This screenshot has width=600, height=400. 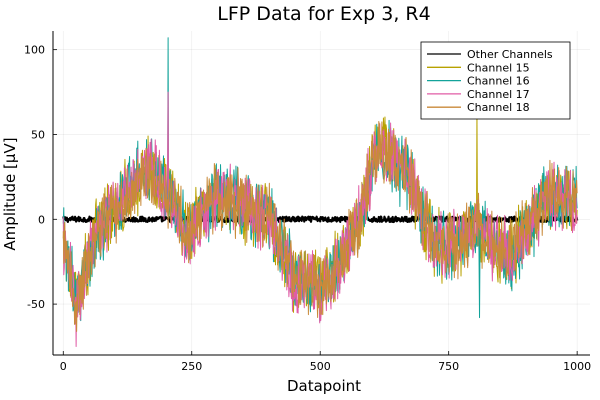 I want to click on y-tick-label: 0, so click(x=41, y=219).